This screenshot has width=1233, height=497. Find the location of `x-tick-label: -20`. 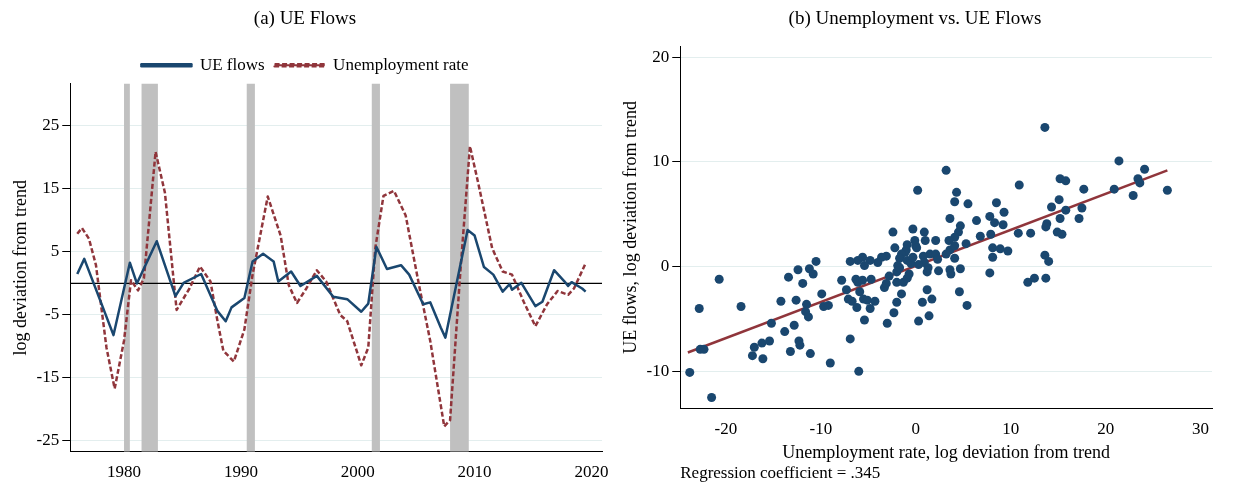

x-tick-label: -20 is located at coordinates (726, 428).